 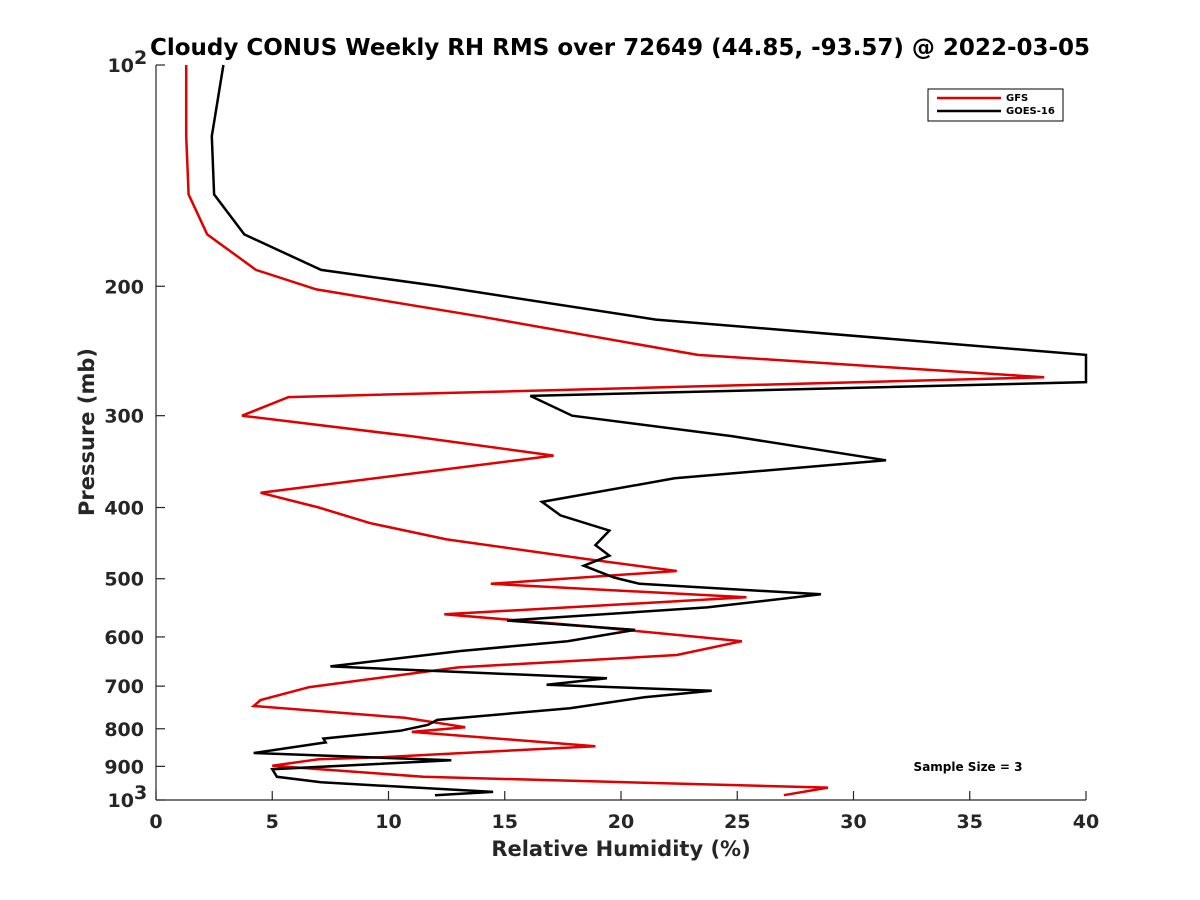 I want to click on y-tick-label: 700, so click(x=124, y=687).